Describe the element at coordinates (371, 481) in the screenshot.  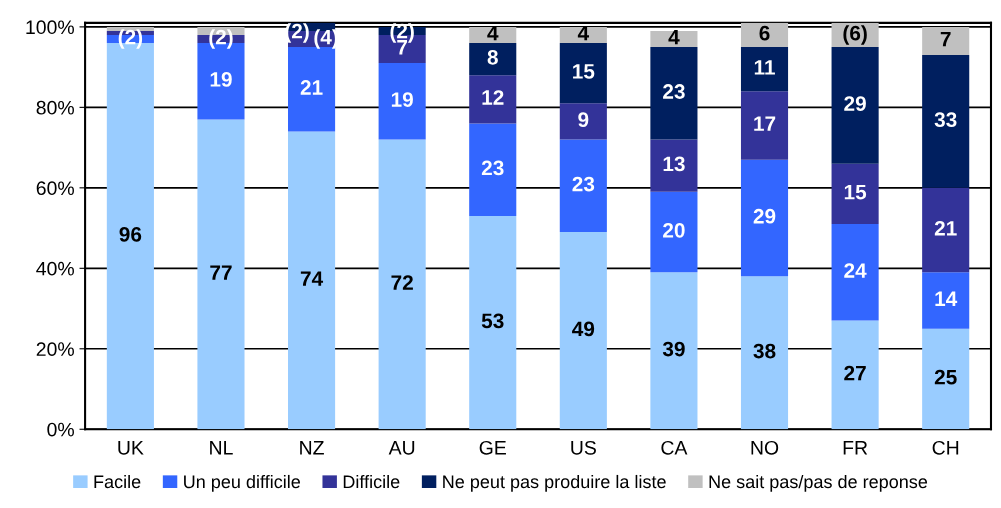
I see `legend-label: Difficile` at that location.